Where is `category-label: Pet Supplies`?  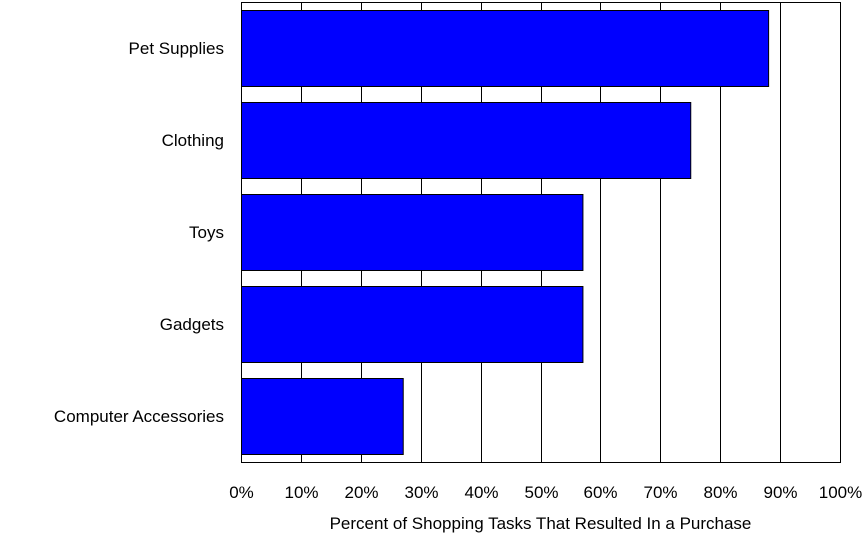 category-label: Pet Supplies is located at coordinates (176, 48).